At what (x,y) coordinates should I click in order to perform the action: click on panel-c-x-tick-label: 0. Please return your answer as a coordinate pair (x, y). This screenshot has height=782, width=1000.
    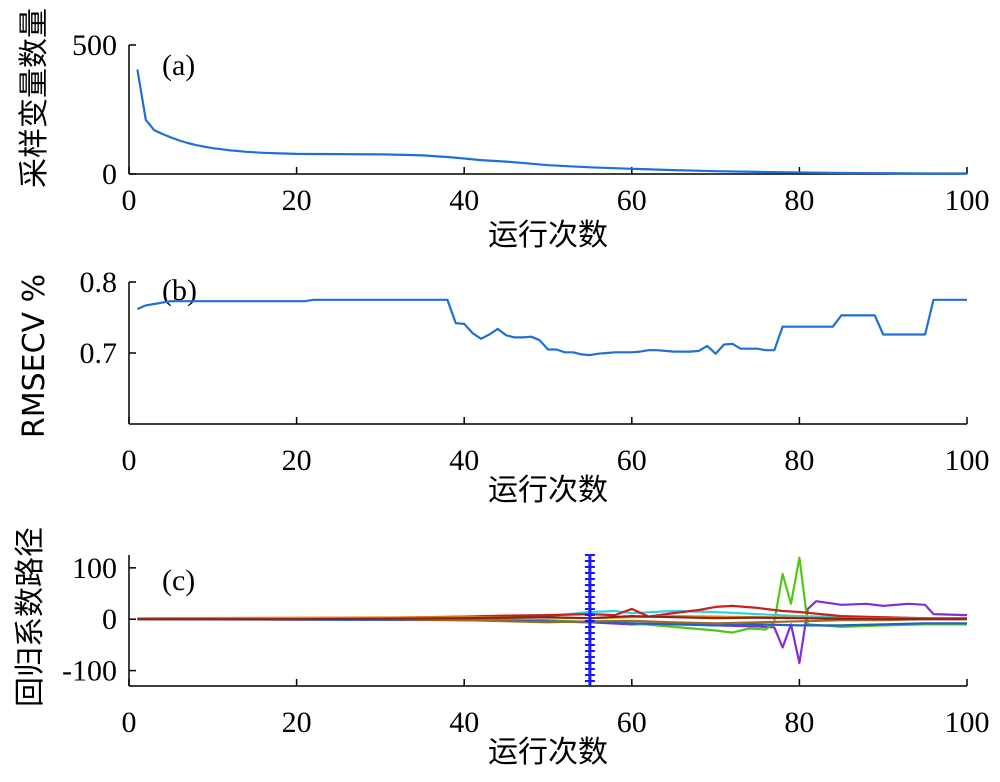
    Looking at the image, I should click on (129, 722).